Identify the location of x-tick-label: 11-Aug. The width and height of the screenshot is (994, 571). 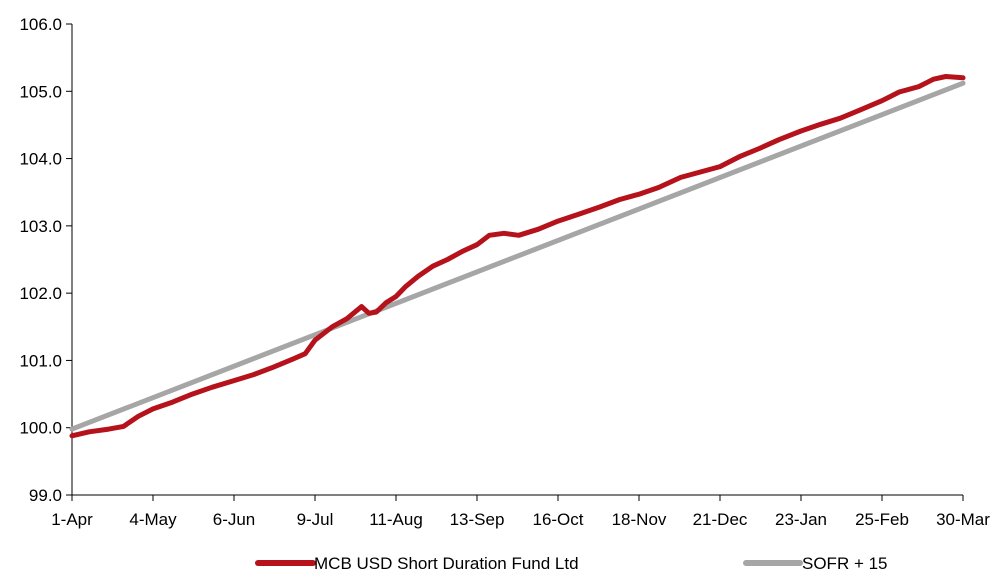
(396, 519).